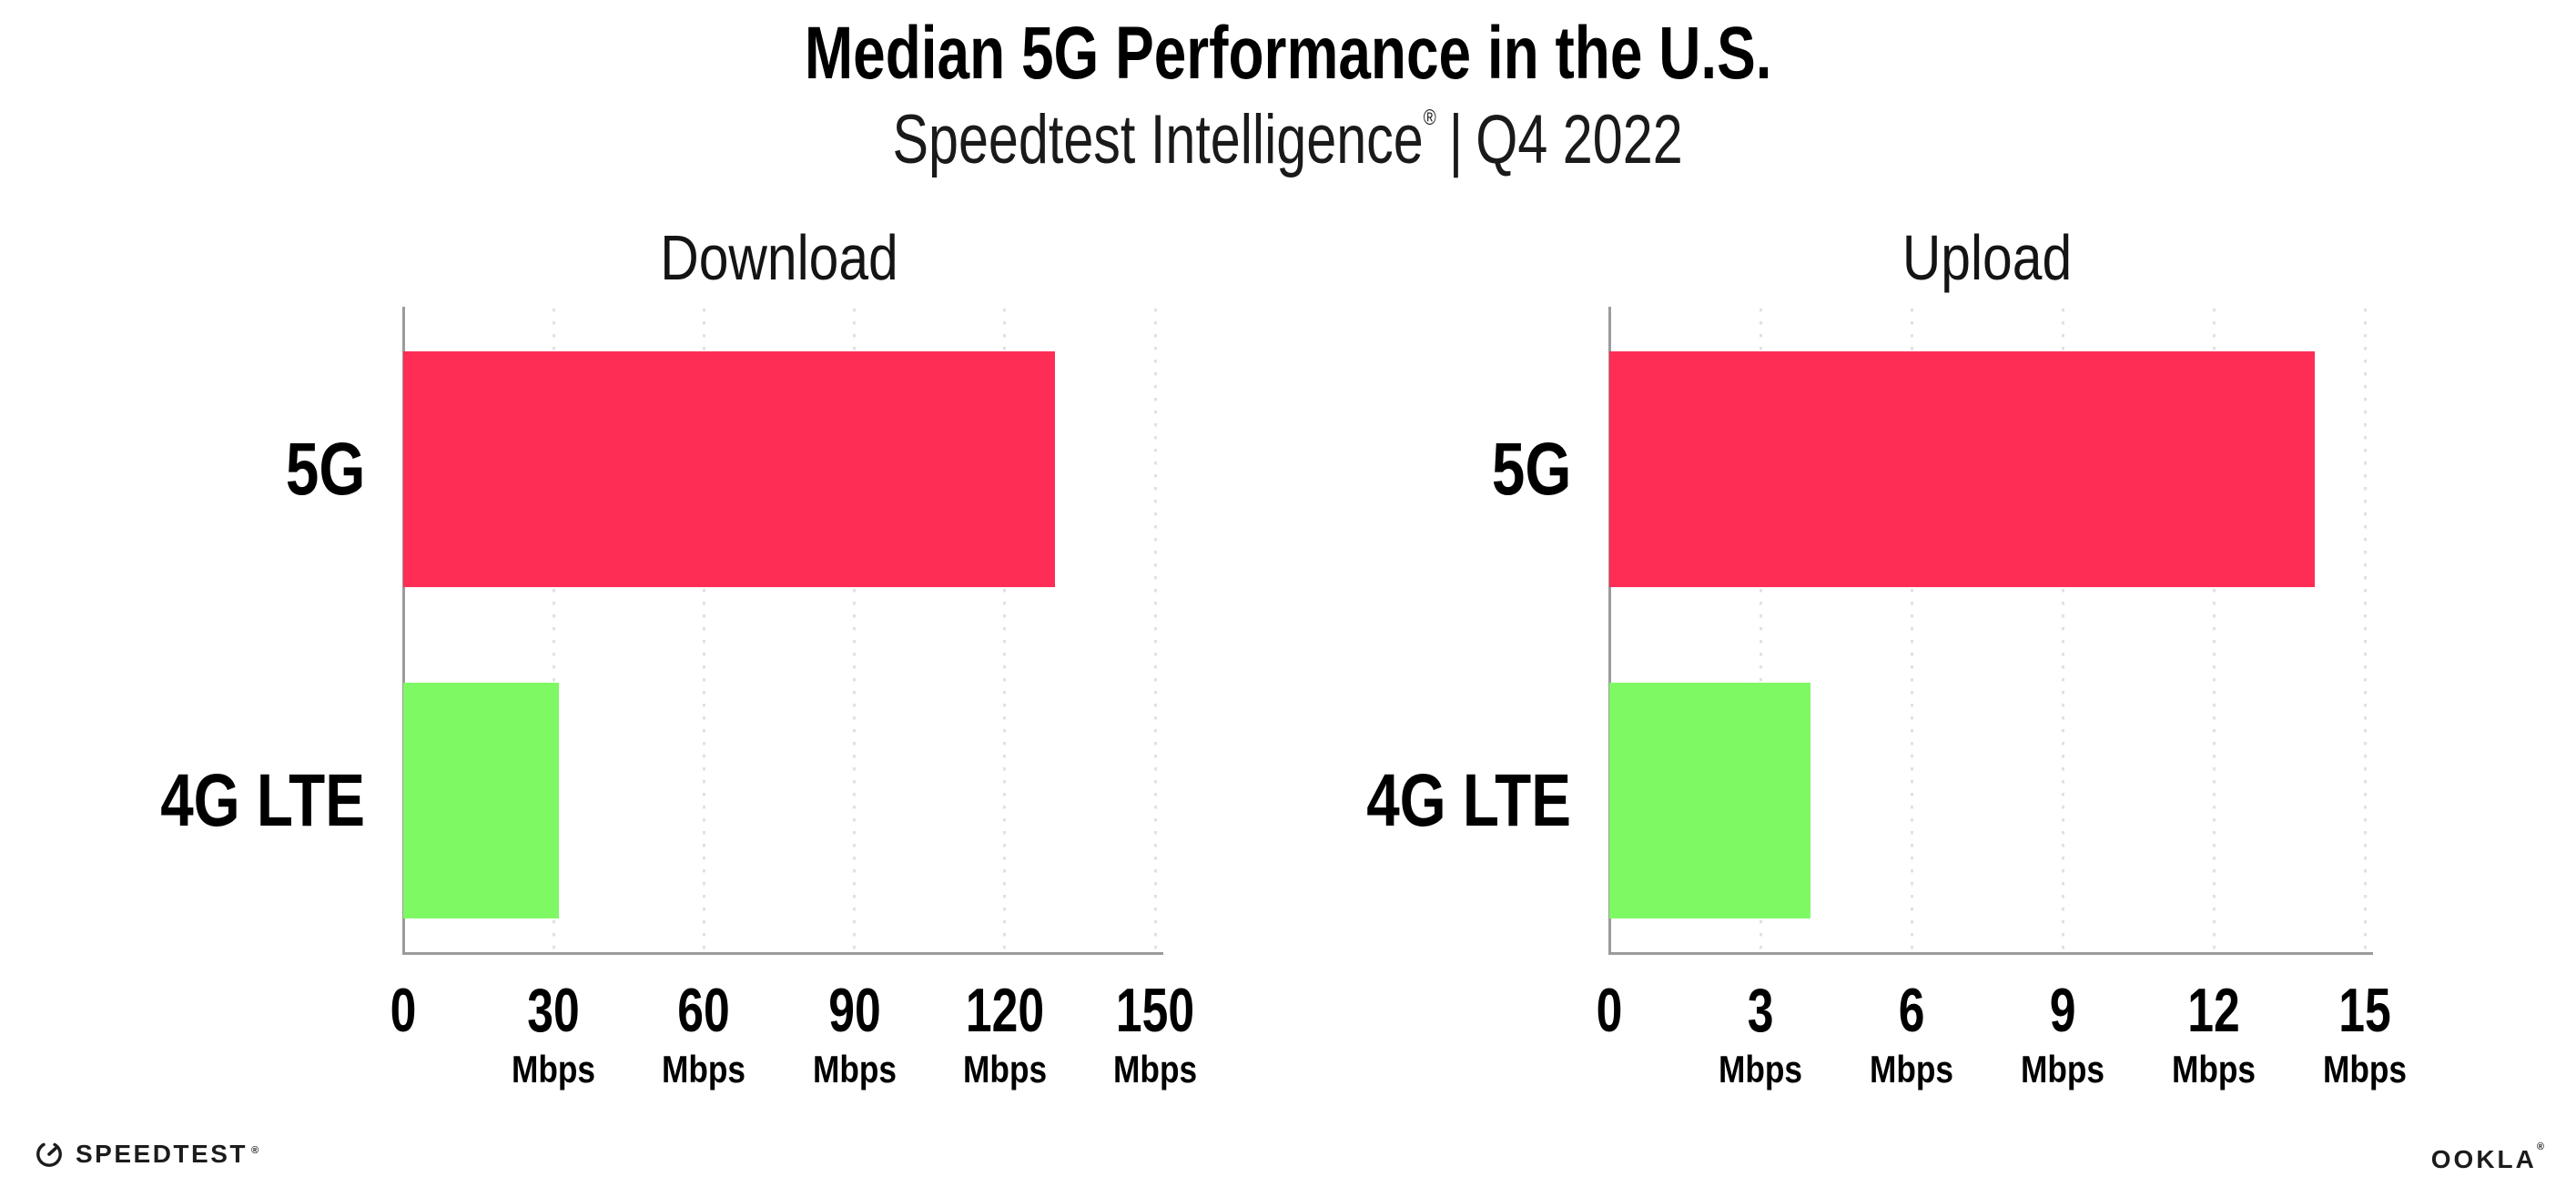 Image resolution: width=2576 pixels, height=1197 pixels. What do you see at coordinates (162, 1154) in the screenshot?
I see `speedtest-wordmark: SPEEDTEST` at bounding box center [162, 1154].